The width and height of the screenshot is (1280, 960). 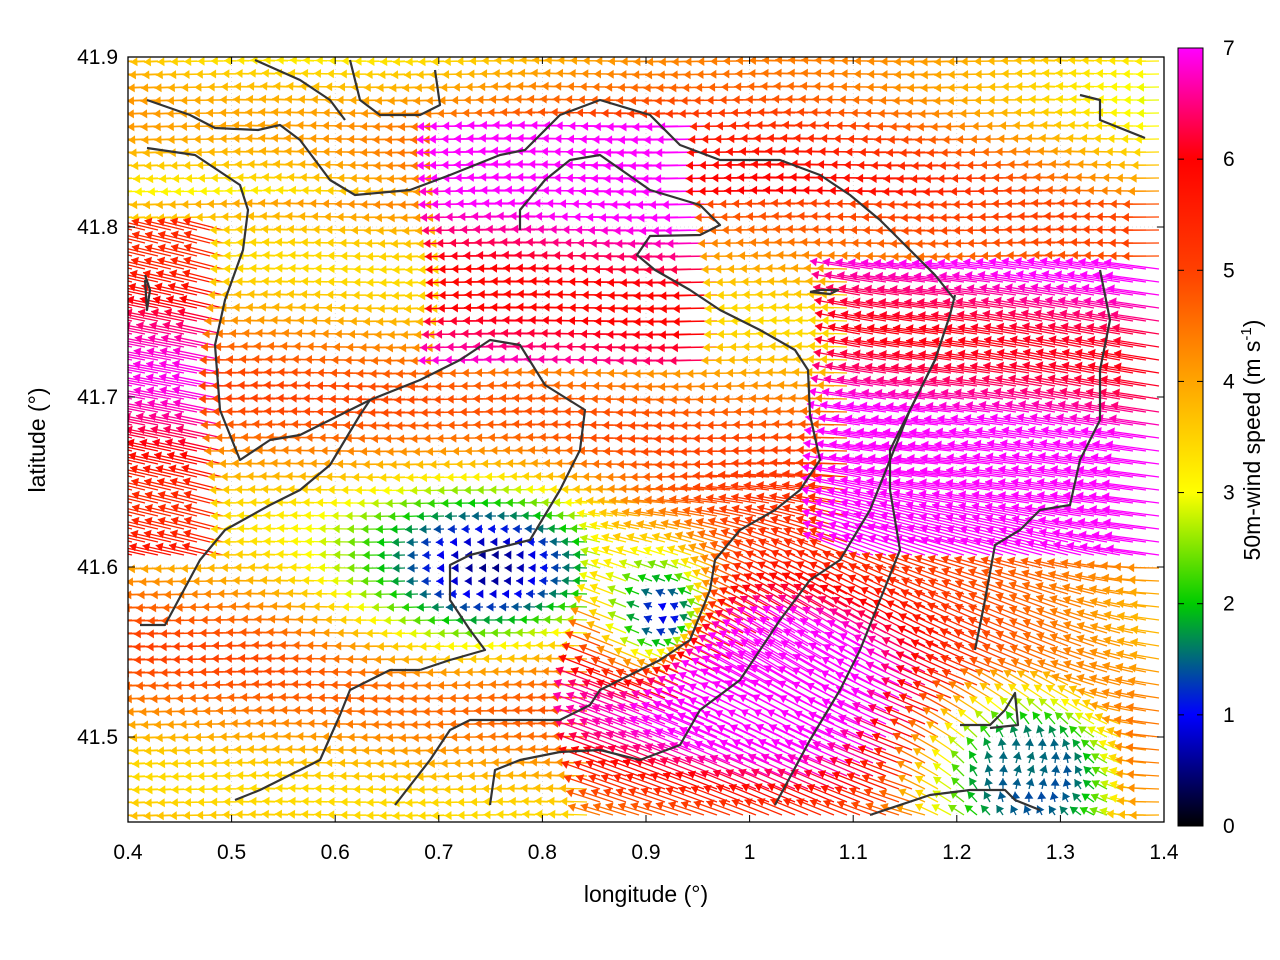 I want to click on y-tick-label: 41.8, so click(x=97, y=227).